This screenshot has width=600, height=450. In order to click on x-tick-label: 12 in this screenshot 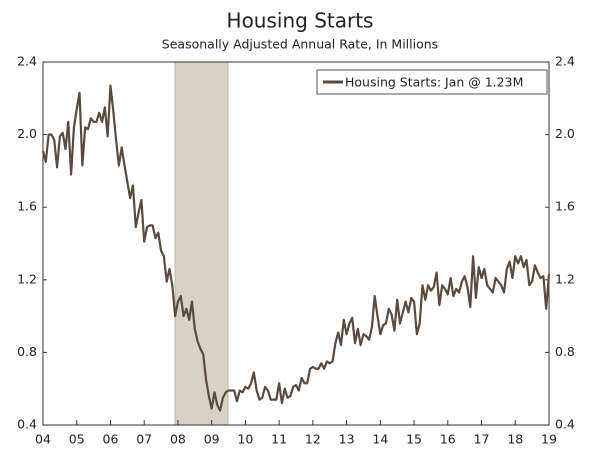, I will do `click(313, 439)`.